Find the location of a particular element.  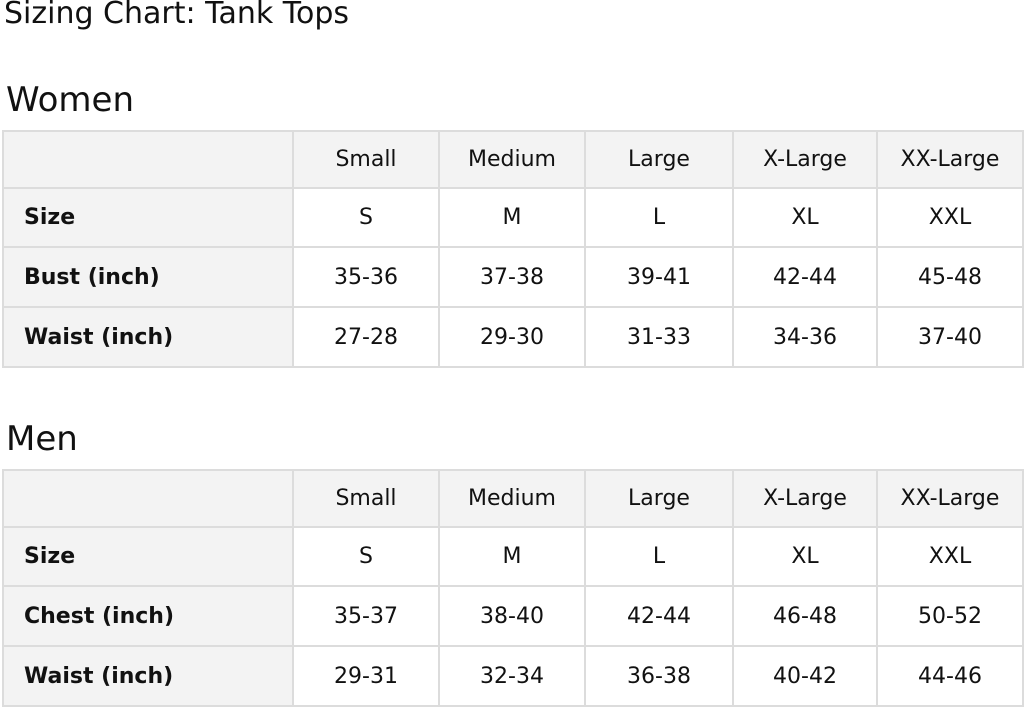

row-label: Bust (inch) is located at coordinates (148, 277).